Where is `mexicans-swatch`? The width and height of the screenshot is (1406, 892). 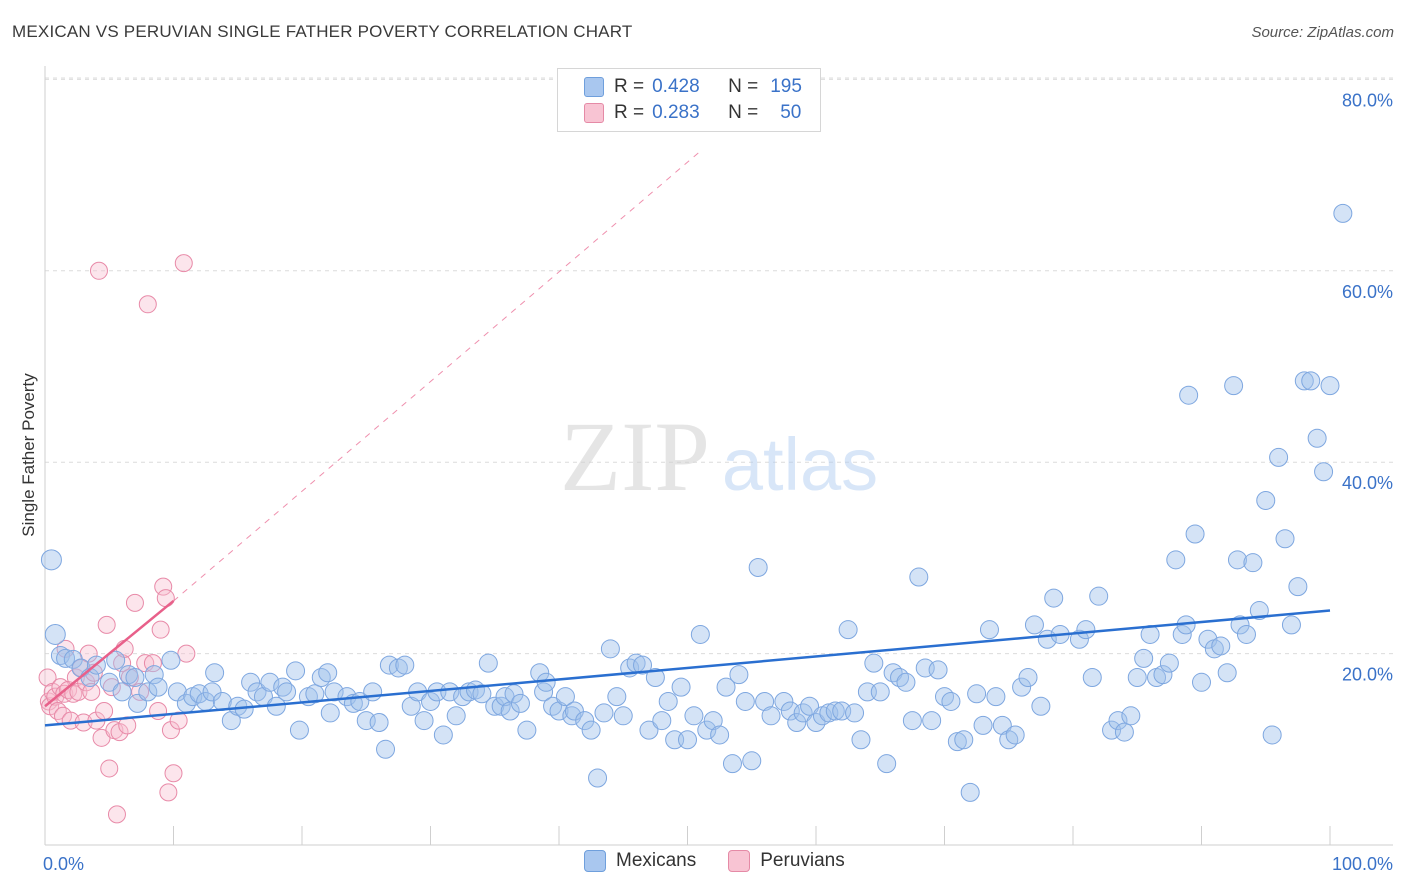
mexicans-swatch is located at coordinates (595, 861).